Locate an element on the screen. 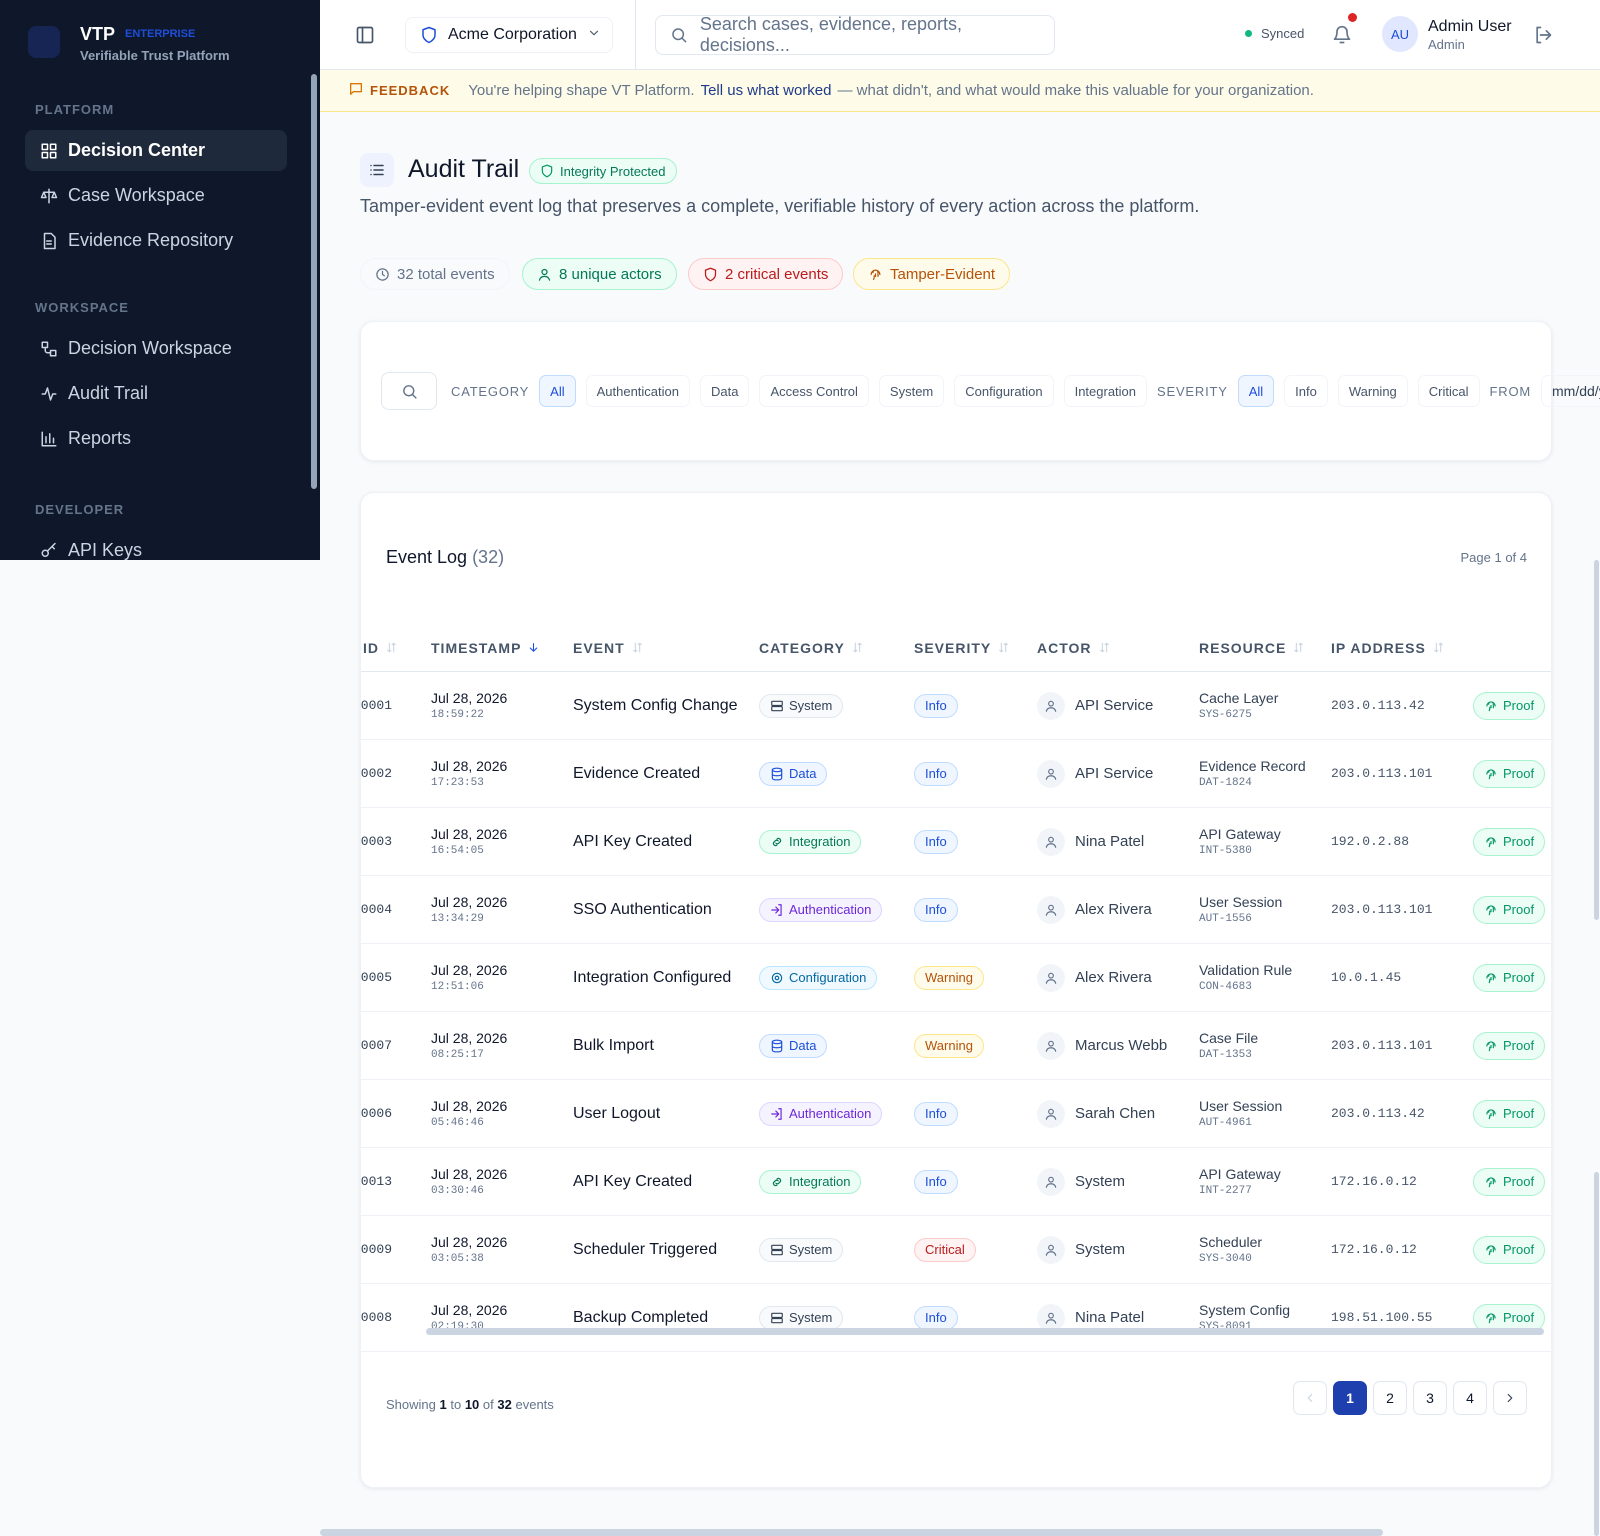 The width and height of the screenshot is (1600, 1536). category-chip: Configuration is located at coordinates (1004, 391).